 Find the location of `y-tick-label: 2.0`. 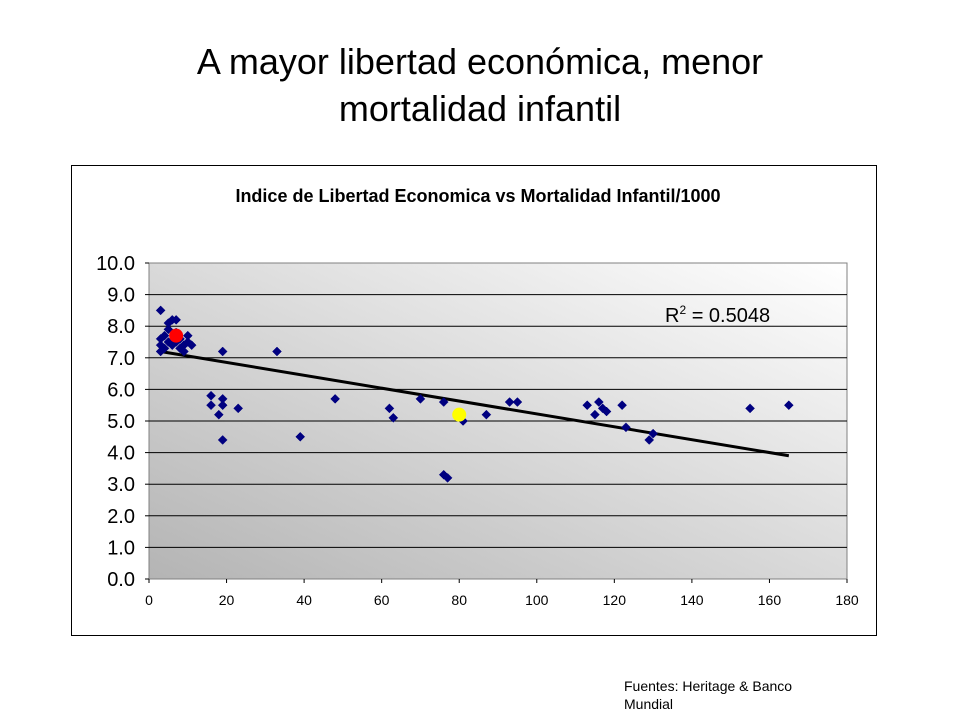

y-tick-label: 2.0 is located at coordinates (121, 517).